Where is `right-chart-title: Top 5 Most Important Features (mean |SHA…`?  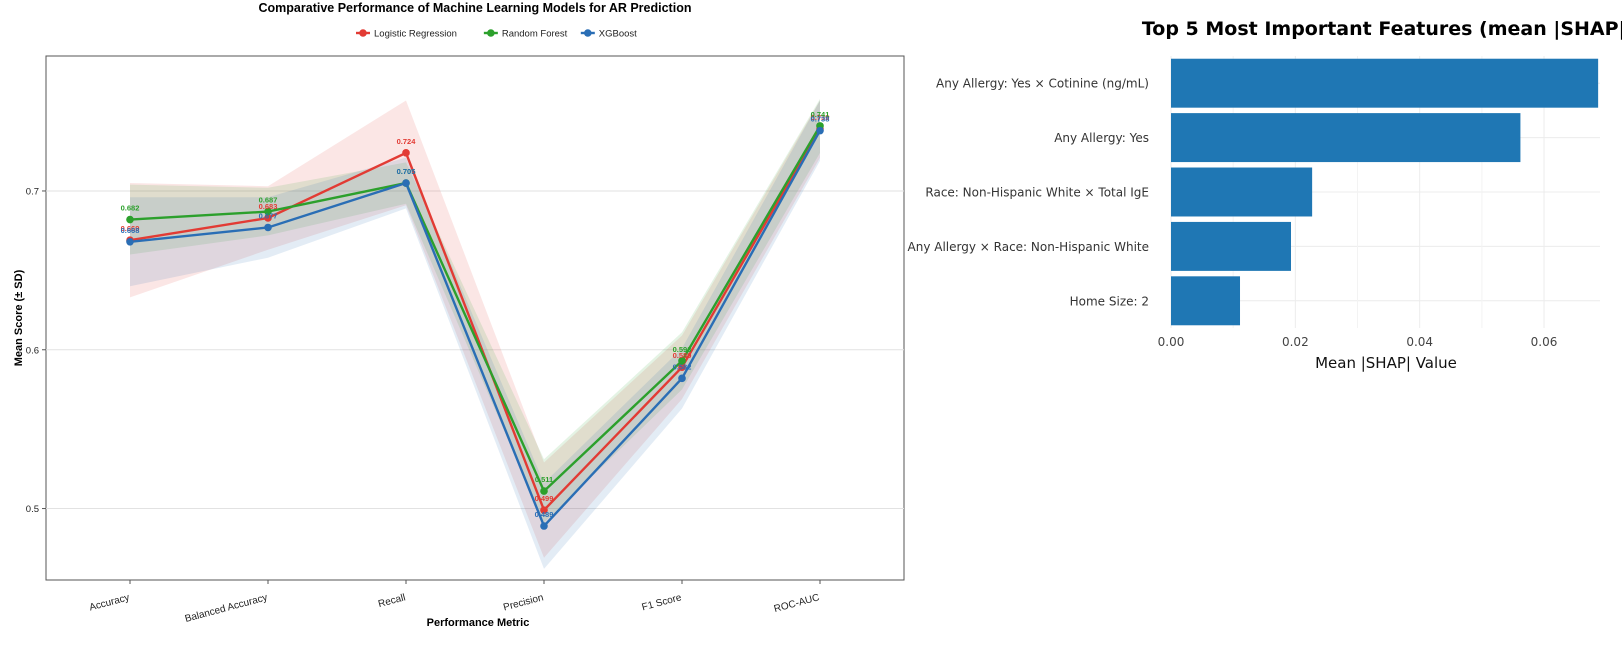 right-chart-title: Top 5 Most Important Features (mean |SHA… is located at coordinates (1382, 29).